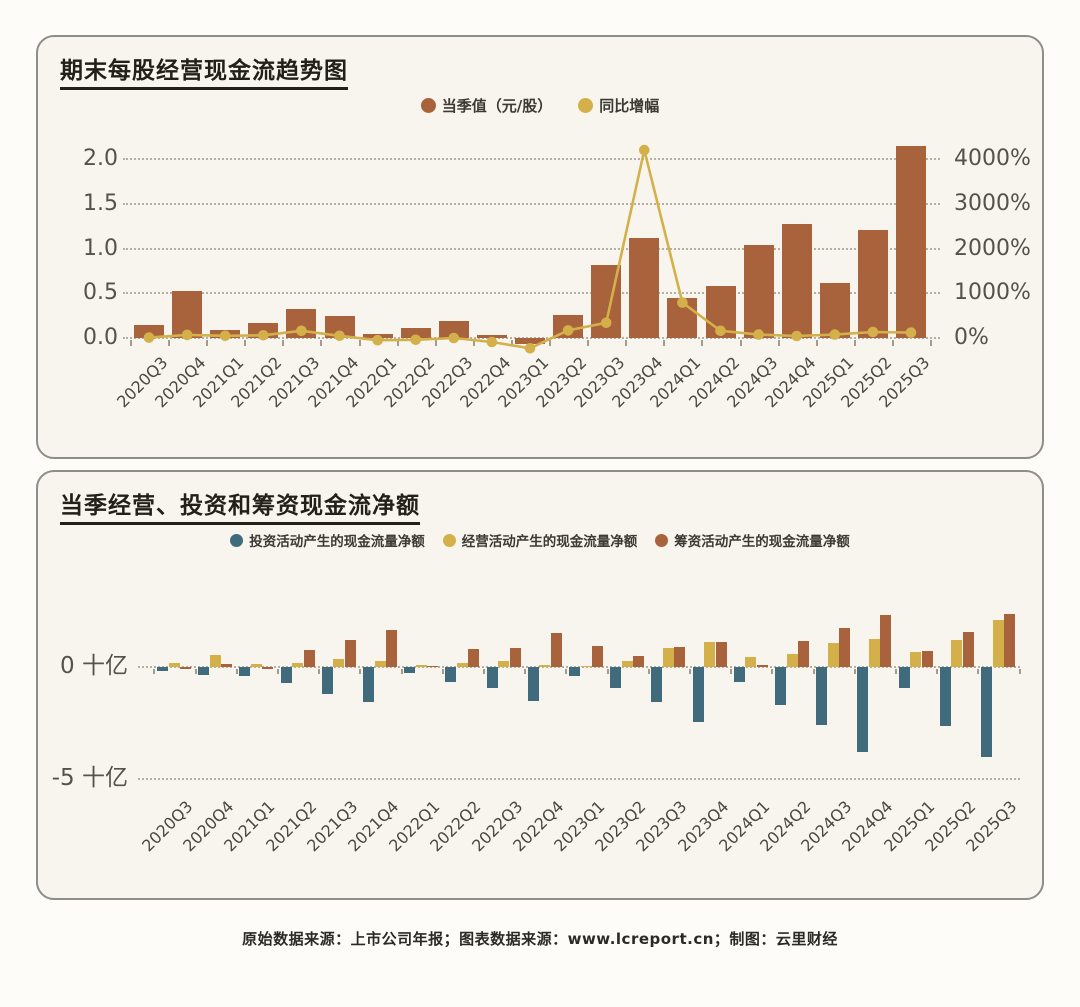  I want to click on bottom-chart-legend: 投资活动产生的现金流量净额 经营活动产生的现金流量净额 筹资活动产生的现金流量净额, so click(540, 540).